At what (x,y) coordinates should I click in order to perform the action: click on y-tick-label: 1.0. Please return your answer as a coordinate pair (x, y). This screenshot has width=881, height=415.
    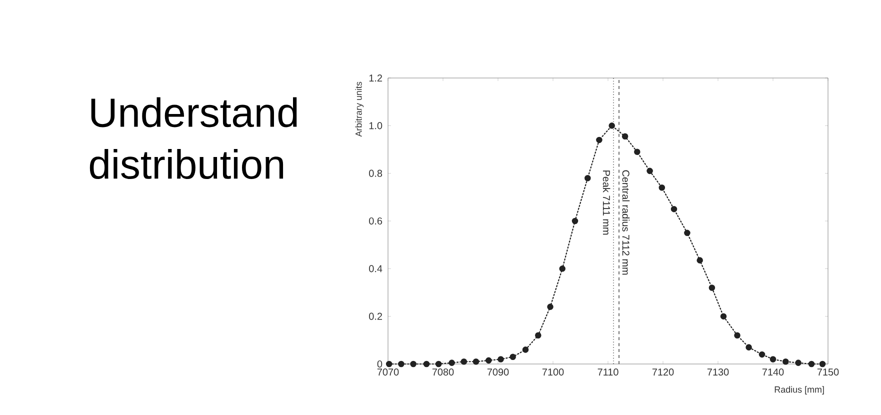
    Looking at the image, I should click on (375, 126).